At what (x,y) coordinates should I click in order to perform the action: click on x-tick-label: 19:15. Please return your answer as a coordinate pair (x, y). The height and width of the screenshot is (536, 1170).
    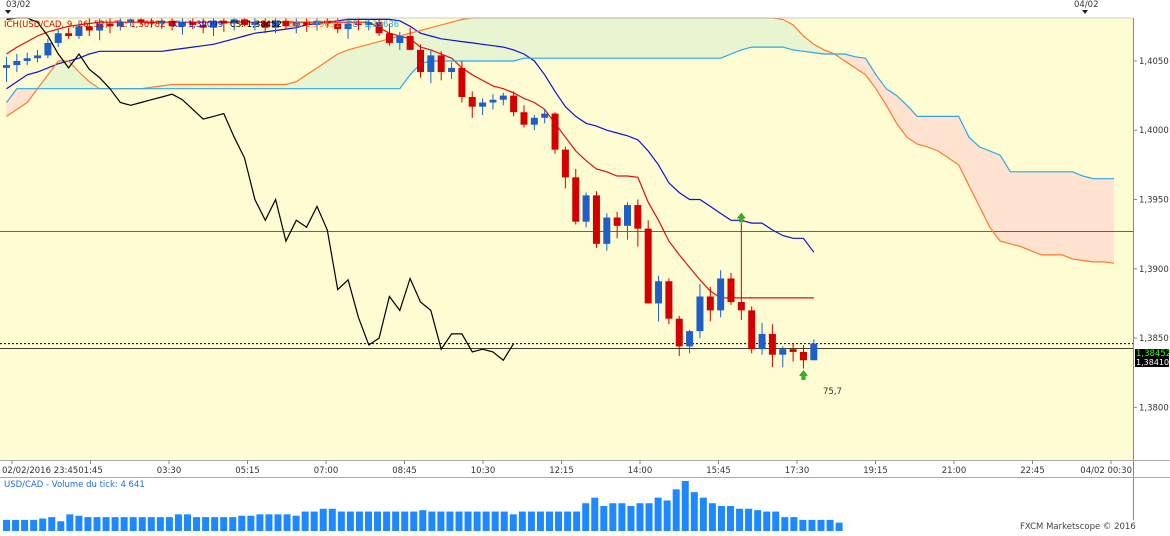
    Looking at the image, I should click on (875, 471).